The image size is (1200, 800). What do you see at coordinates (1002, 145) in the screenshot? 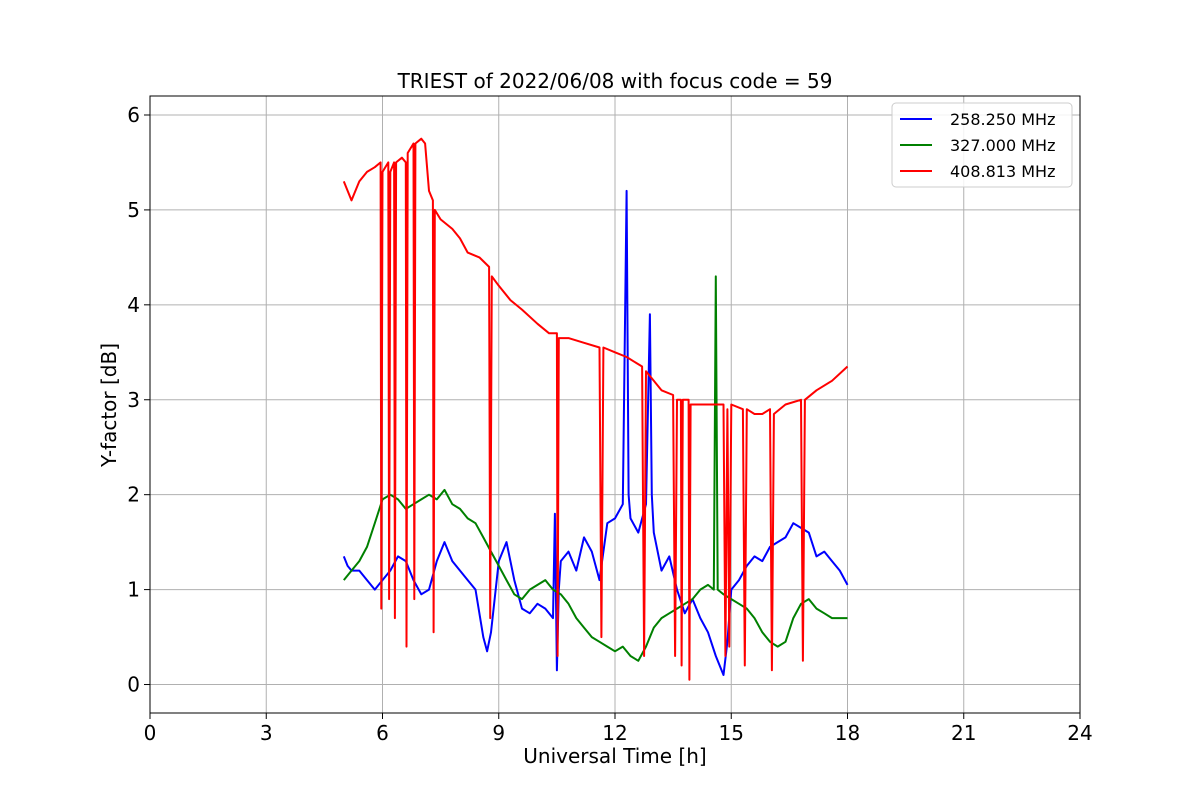
I see `legend-label: 327.000 MHz` at bounding box center [1002, 145].